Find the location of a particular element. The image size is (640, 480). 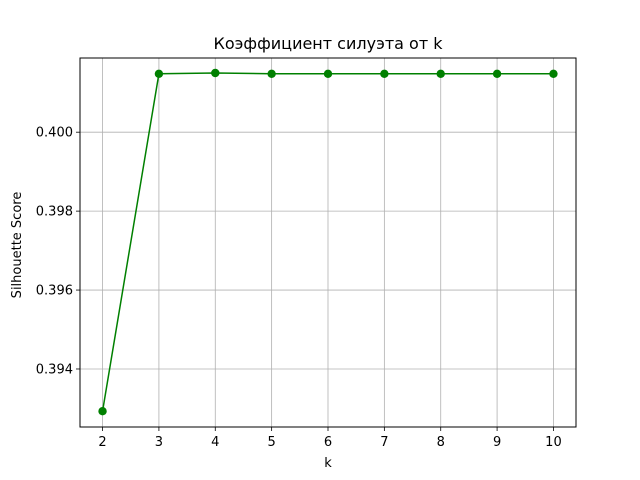

y-axis-title: Silhouette Score is located at coordinates (17, 245).